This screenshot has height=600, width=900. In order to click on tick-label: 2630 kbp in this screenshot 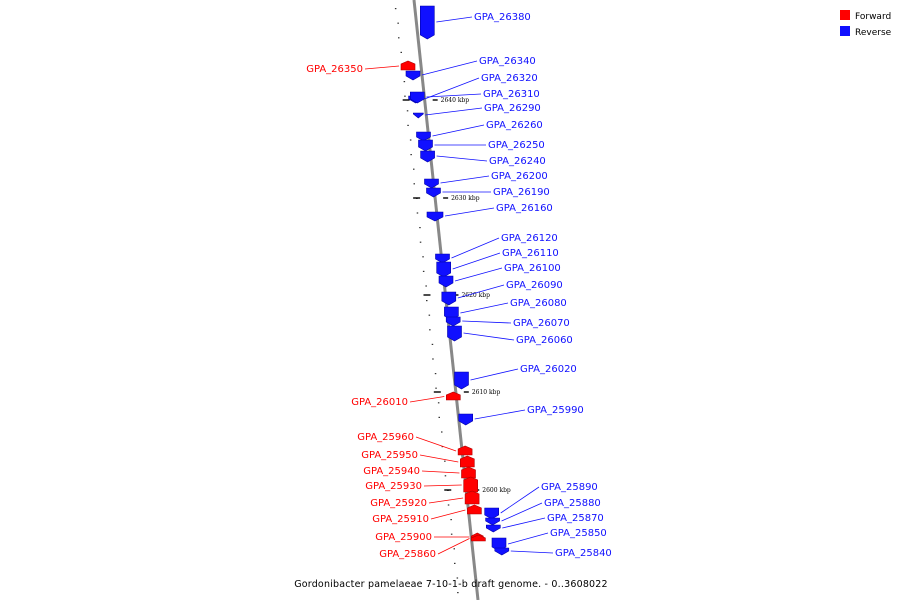, I will do `click(465, 198)`.